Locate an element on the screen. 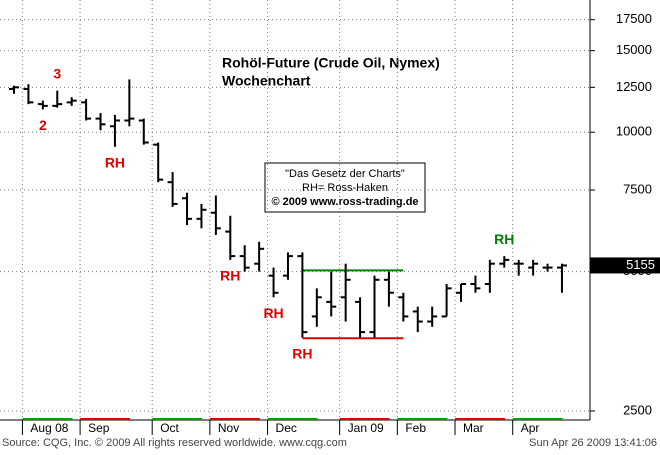 The image size is (660, 455). x-tick-label: Sep is located at coordinates (99, 428).